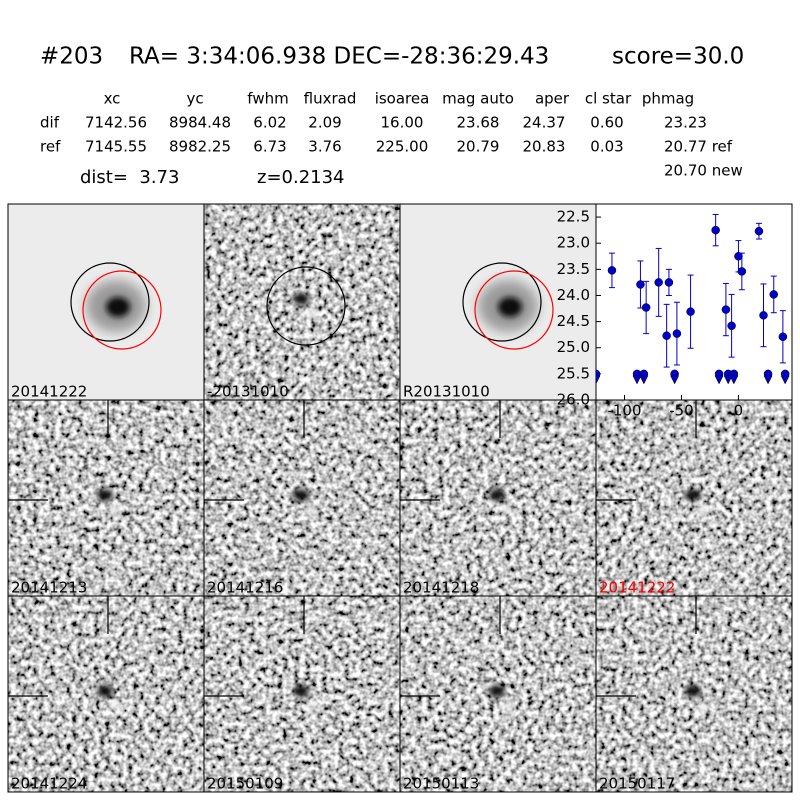 This screenshot has width=800, height=804. I want to click on plot-area, so click(694, 302).